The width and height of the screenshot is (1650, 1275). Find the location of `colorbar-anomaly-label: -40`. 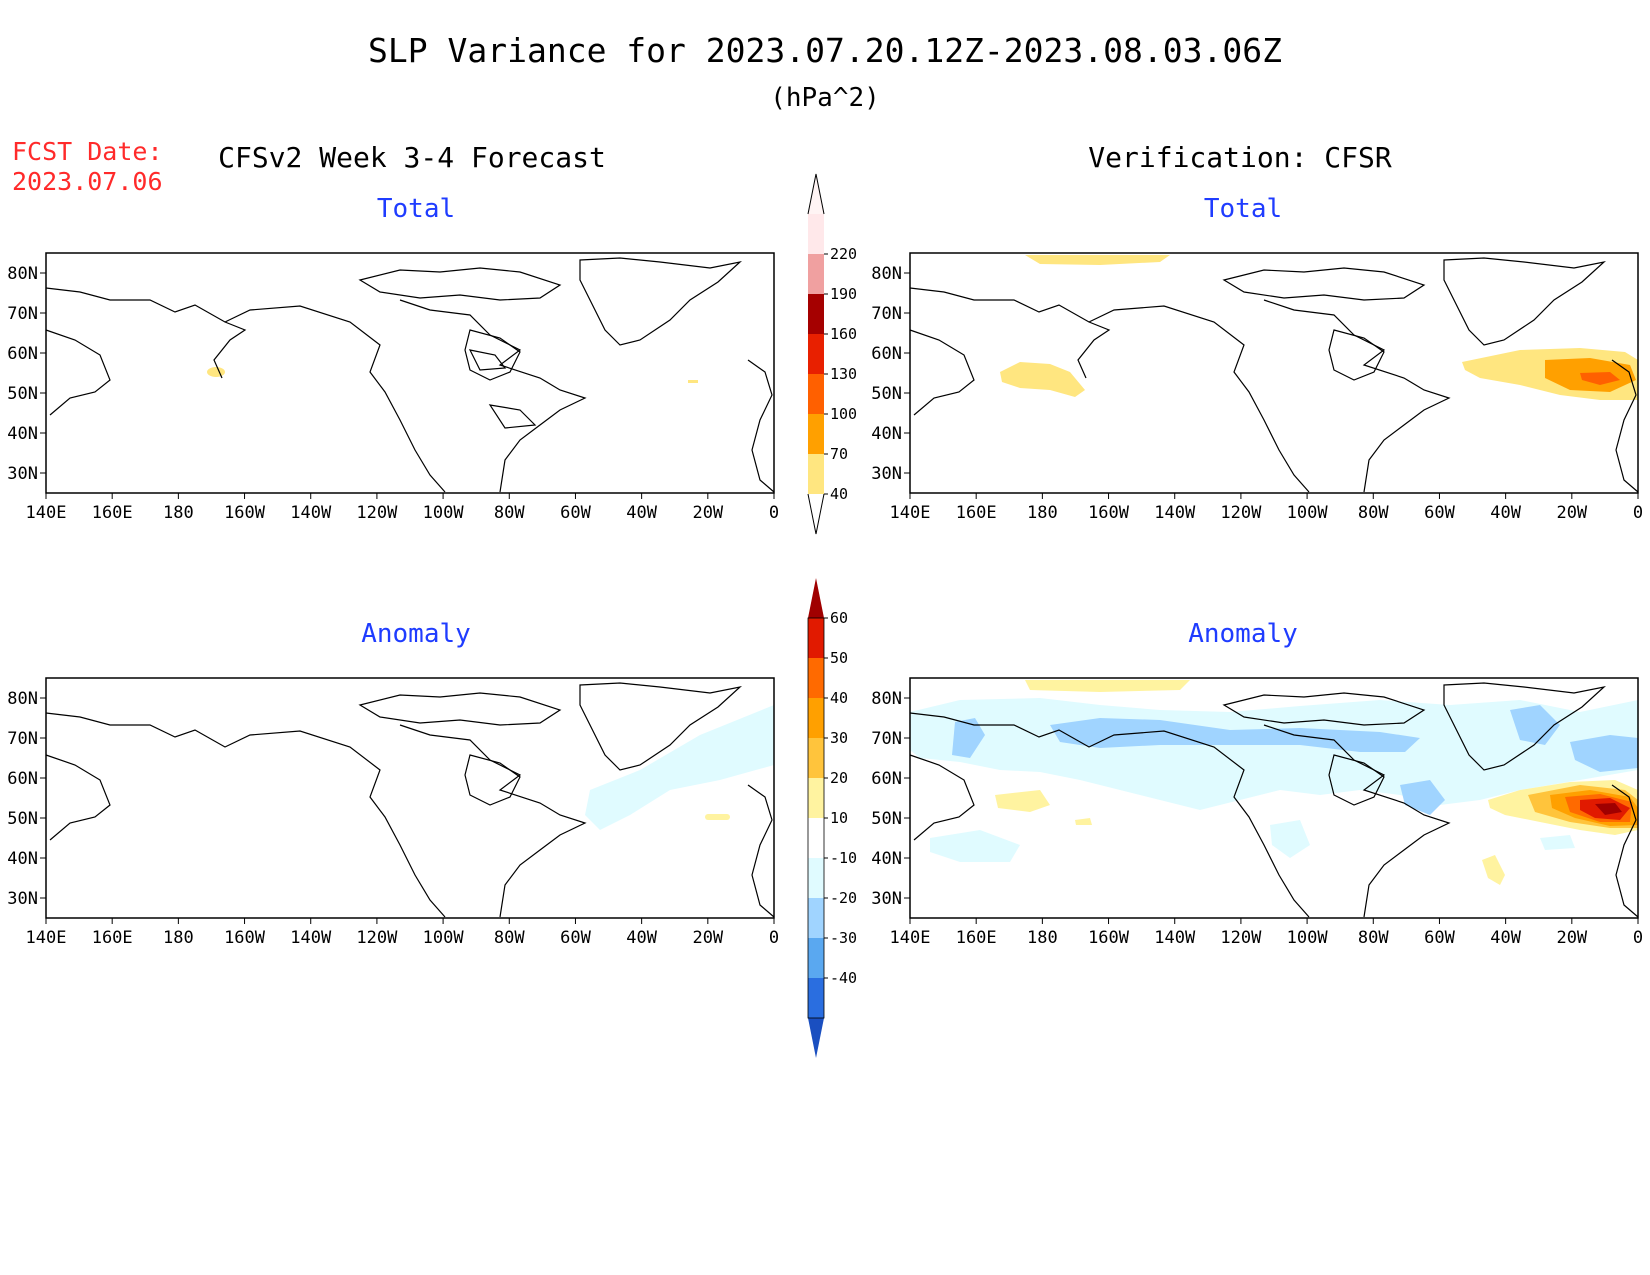

colorbar-anomaly-label: -40 is located at coordinates (843, 978).